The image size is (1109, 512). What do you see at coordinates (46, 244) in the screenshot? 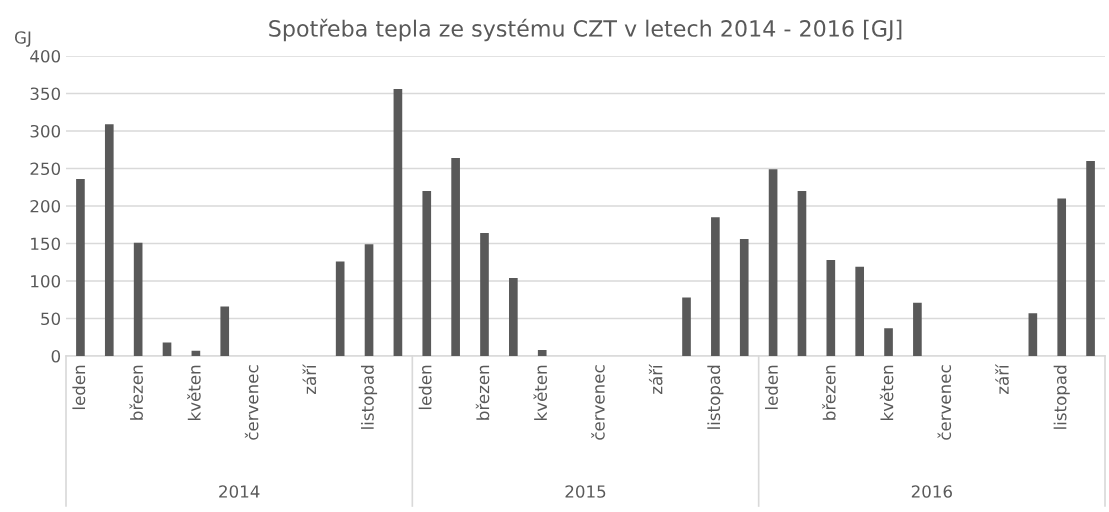
I see `y-tick-label: 150` at bounding box center [46, 244].